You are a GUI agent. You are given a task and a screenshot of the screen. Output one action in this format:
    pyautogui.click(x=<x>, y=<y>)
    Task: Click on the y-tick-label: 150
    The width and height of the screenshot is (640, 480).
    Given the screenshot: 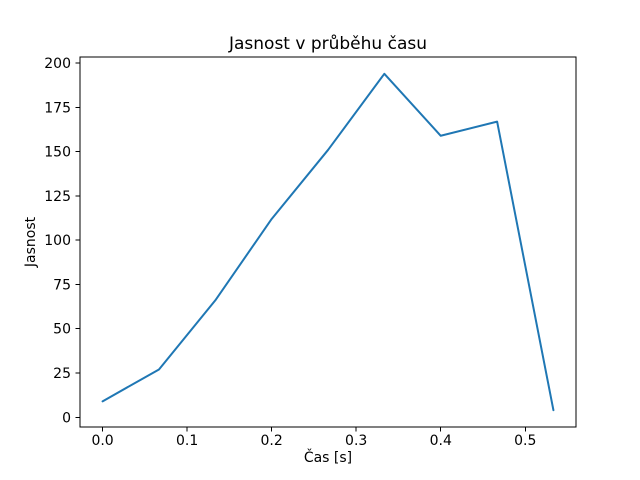 What is the action you would take?
    pyautogui.click(x=57, y=153)
    